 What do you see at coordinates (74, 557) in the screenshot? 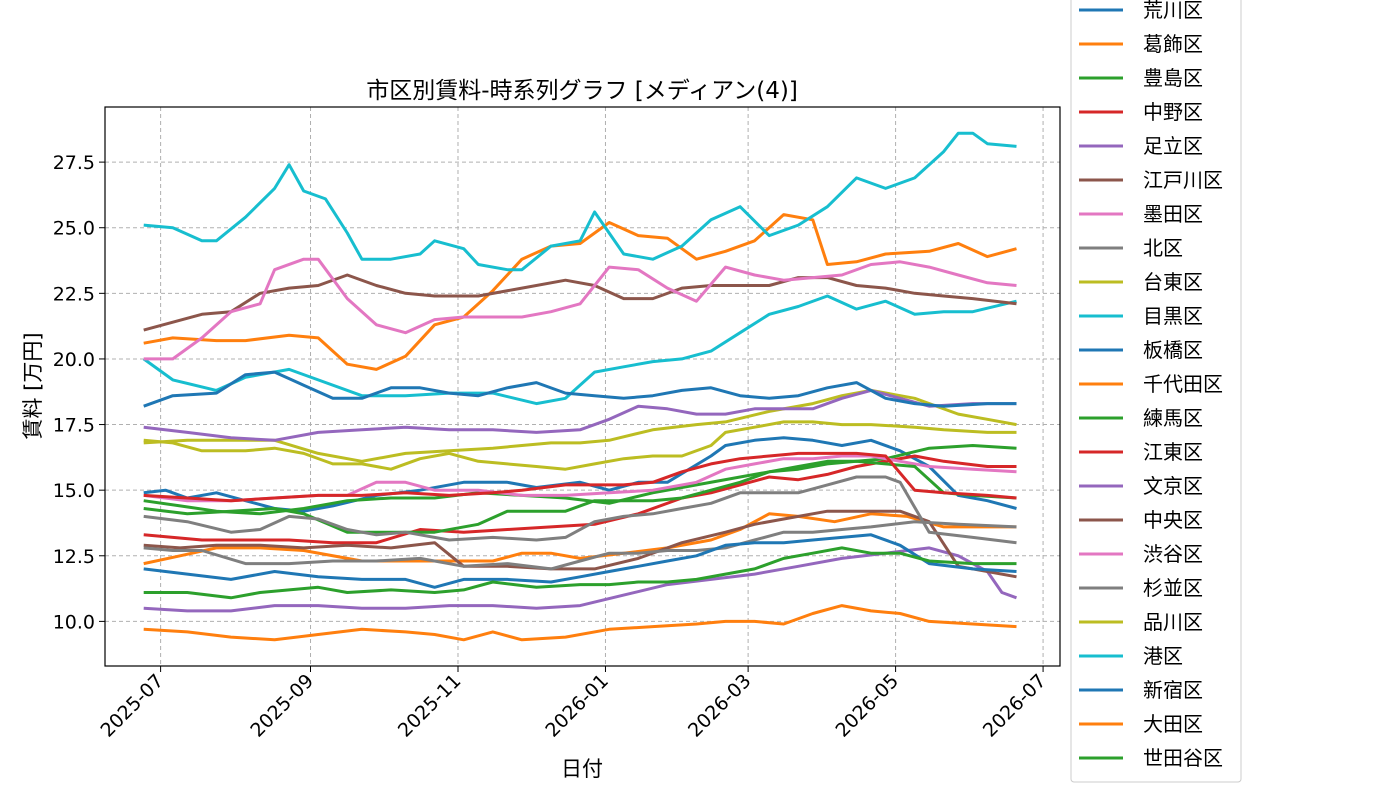
I see `y-tick-label: 12.5` at bounding box center [74, 557].